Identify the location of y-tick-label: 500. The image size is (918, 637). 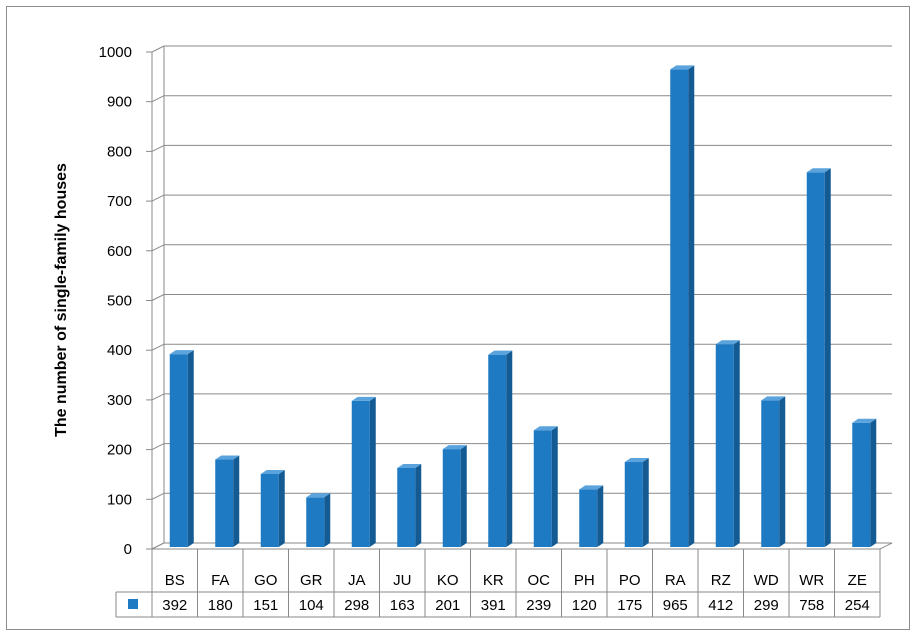
(119, 301).